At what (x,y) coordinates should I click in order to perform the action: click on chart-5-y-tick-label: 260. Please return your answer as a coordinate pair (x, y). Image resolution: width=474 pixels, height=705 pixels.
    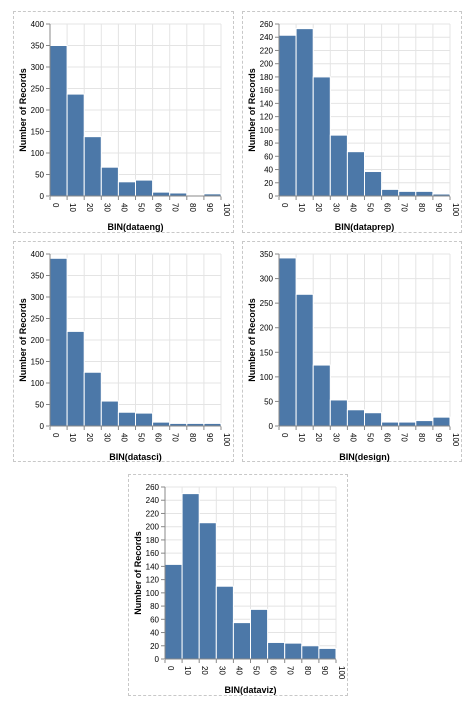
    Looking at the image, I should click on (153, 487).